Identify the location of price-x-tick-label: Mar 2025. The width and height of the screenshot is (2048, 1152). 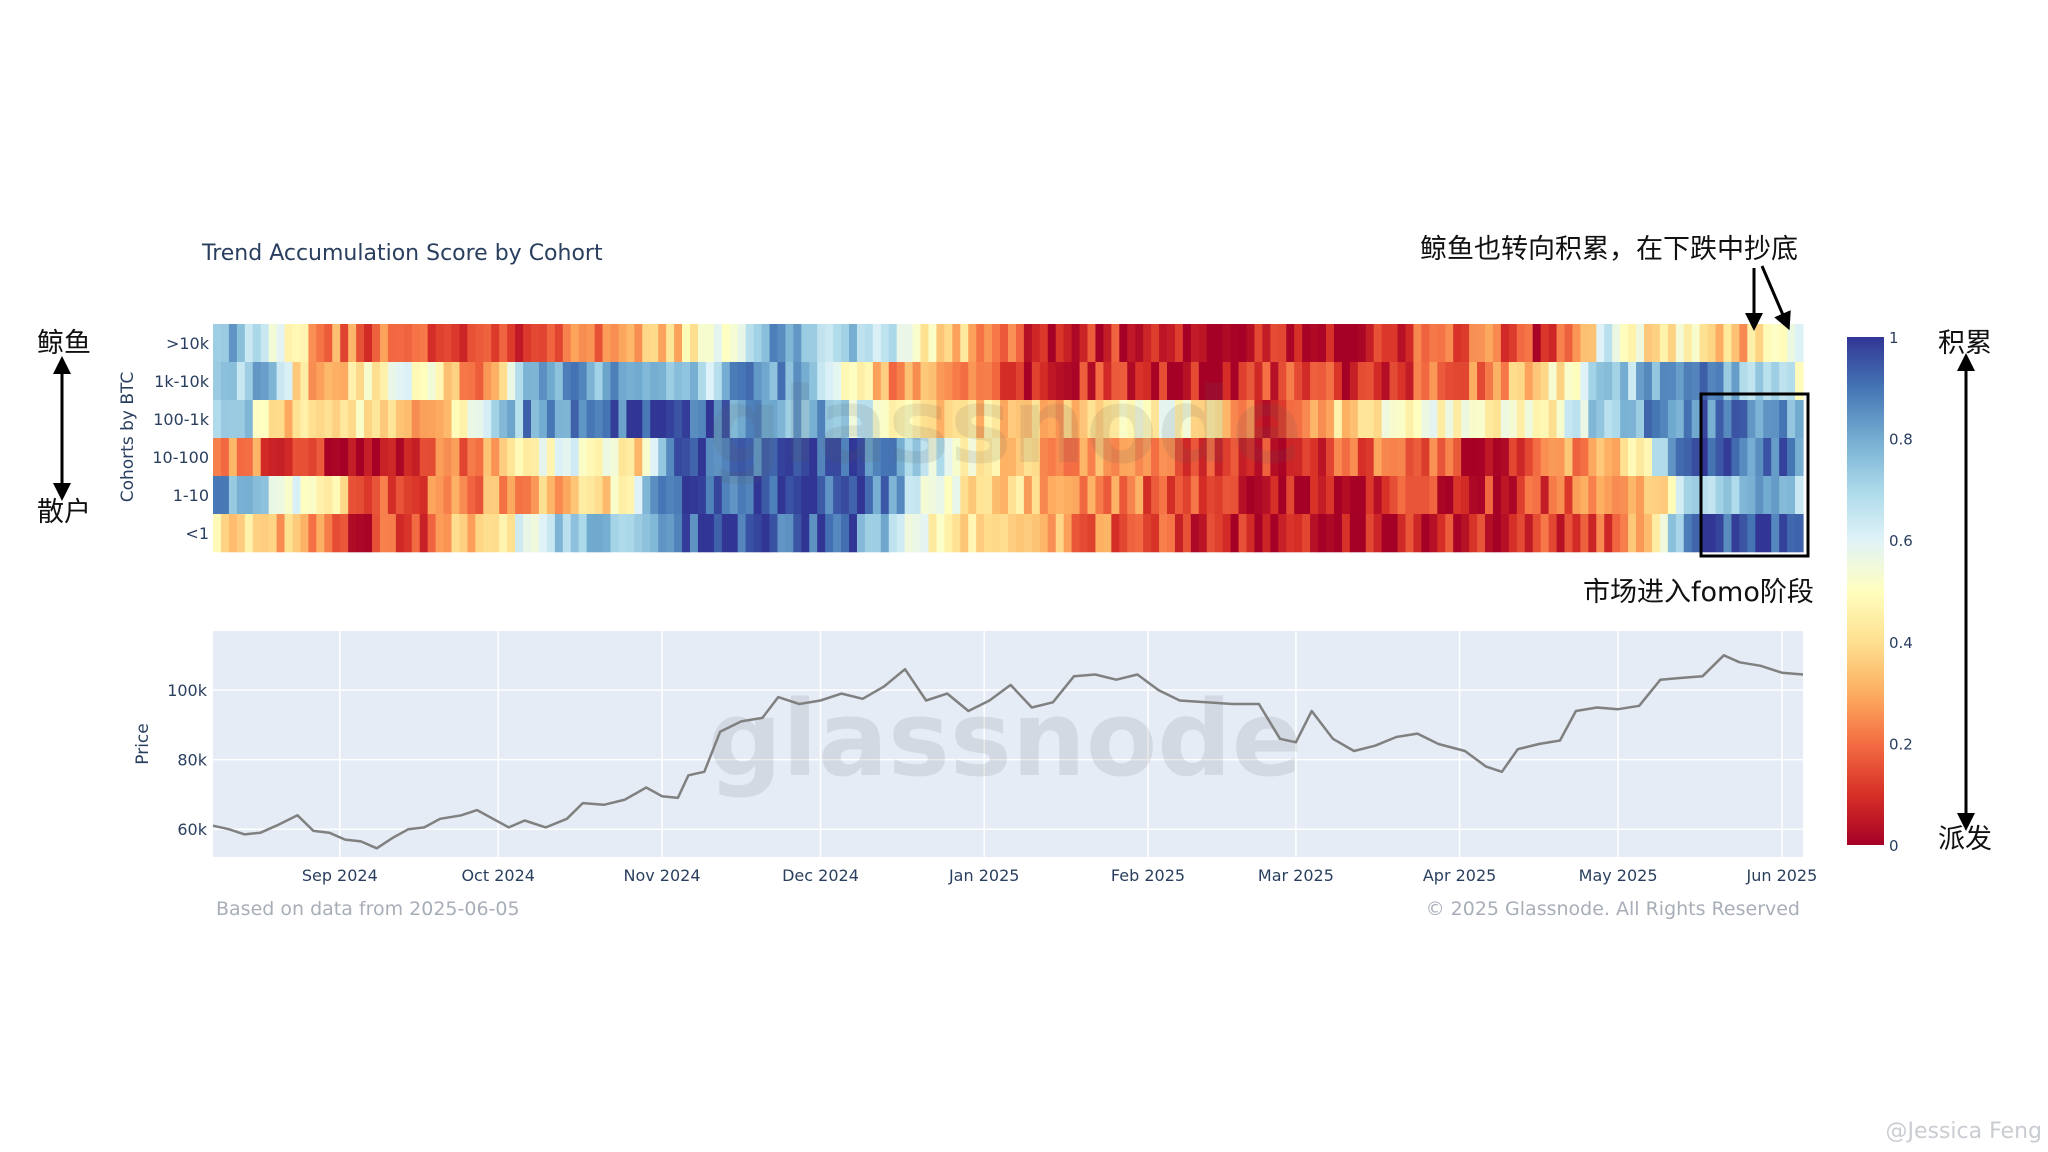
(1296, 875).